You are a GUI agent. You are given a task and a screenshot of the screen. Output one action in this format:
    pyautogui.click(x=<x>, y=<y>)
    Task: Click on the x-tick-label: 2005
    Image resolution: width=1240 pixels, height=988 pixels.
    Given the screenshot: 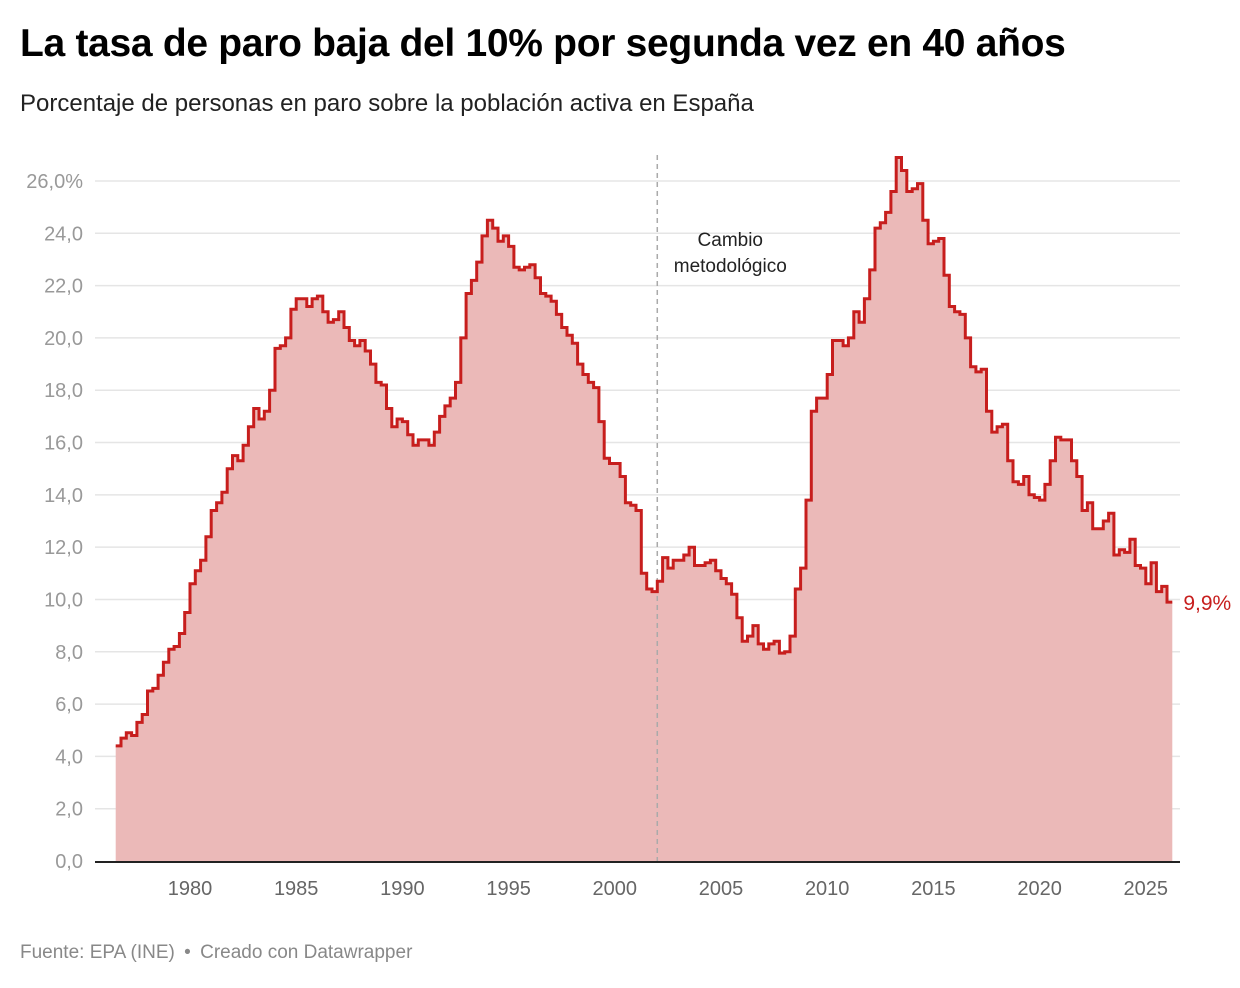 What is the action you would take?
    pyautogui.click(x=721, y=889)
    